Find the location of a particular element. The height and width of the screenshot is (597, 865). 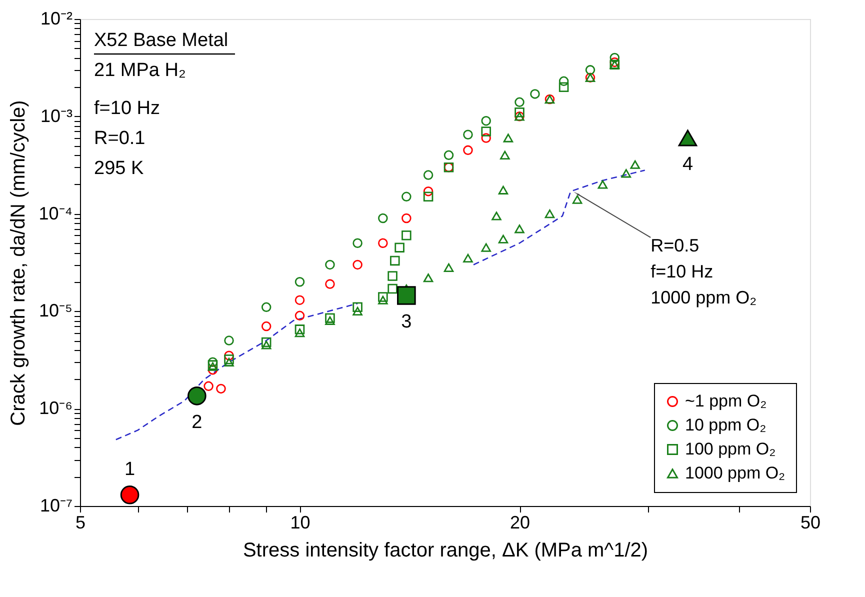

x-axis-title: Stress intensity factor range, ΔK (MPa m^1/2) is located at coordinates (445, 551).